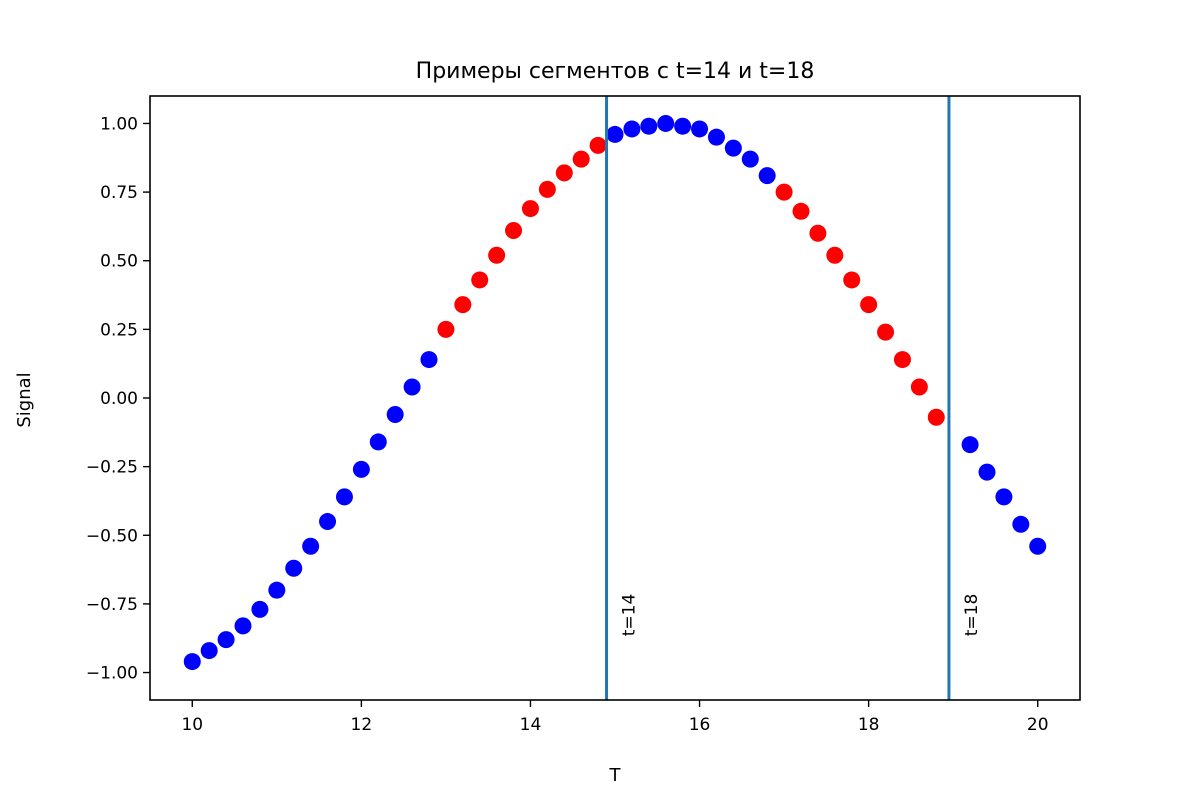  What do you see at coordinates (112, 536) in the screenshot?
I see `y-tick-label: −0.50` at bounding box center [112, 536].